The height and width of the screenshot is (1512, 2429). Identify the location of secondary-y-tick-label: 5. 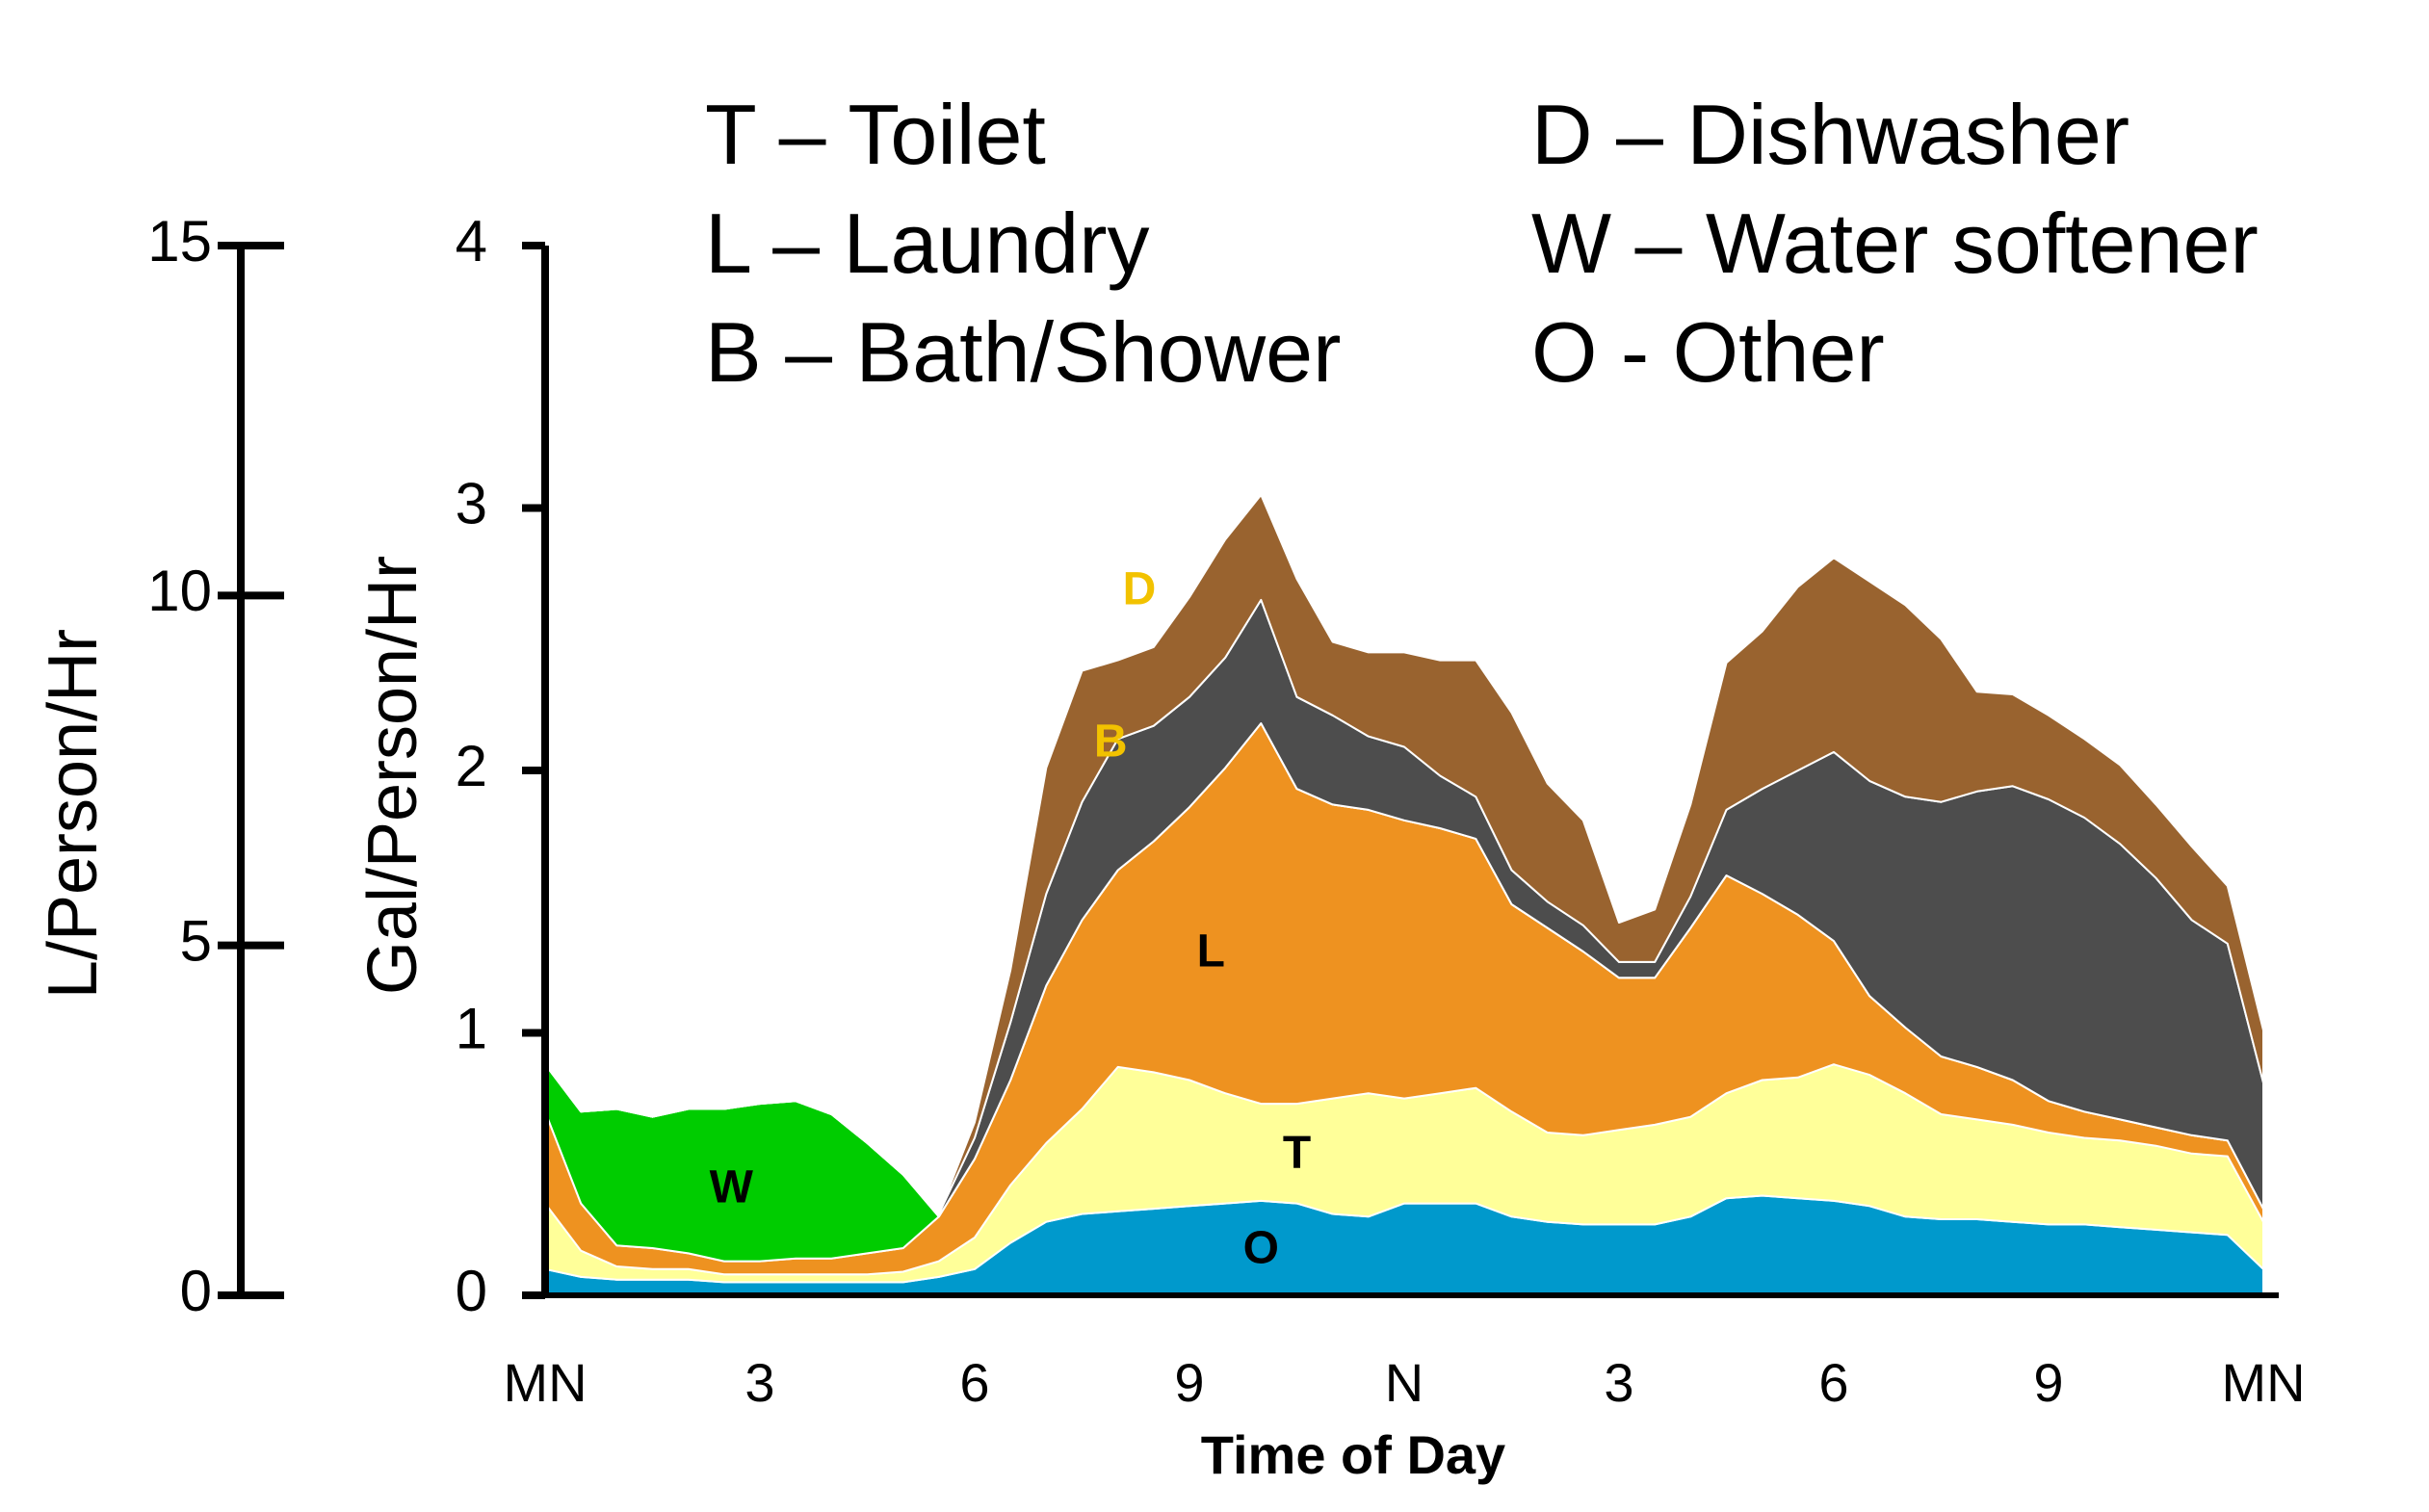
(196, 941).